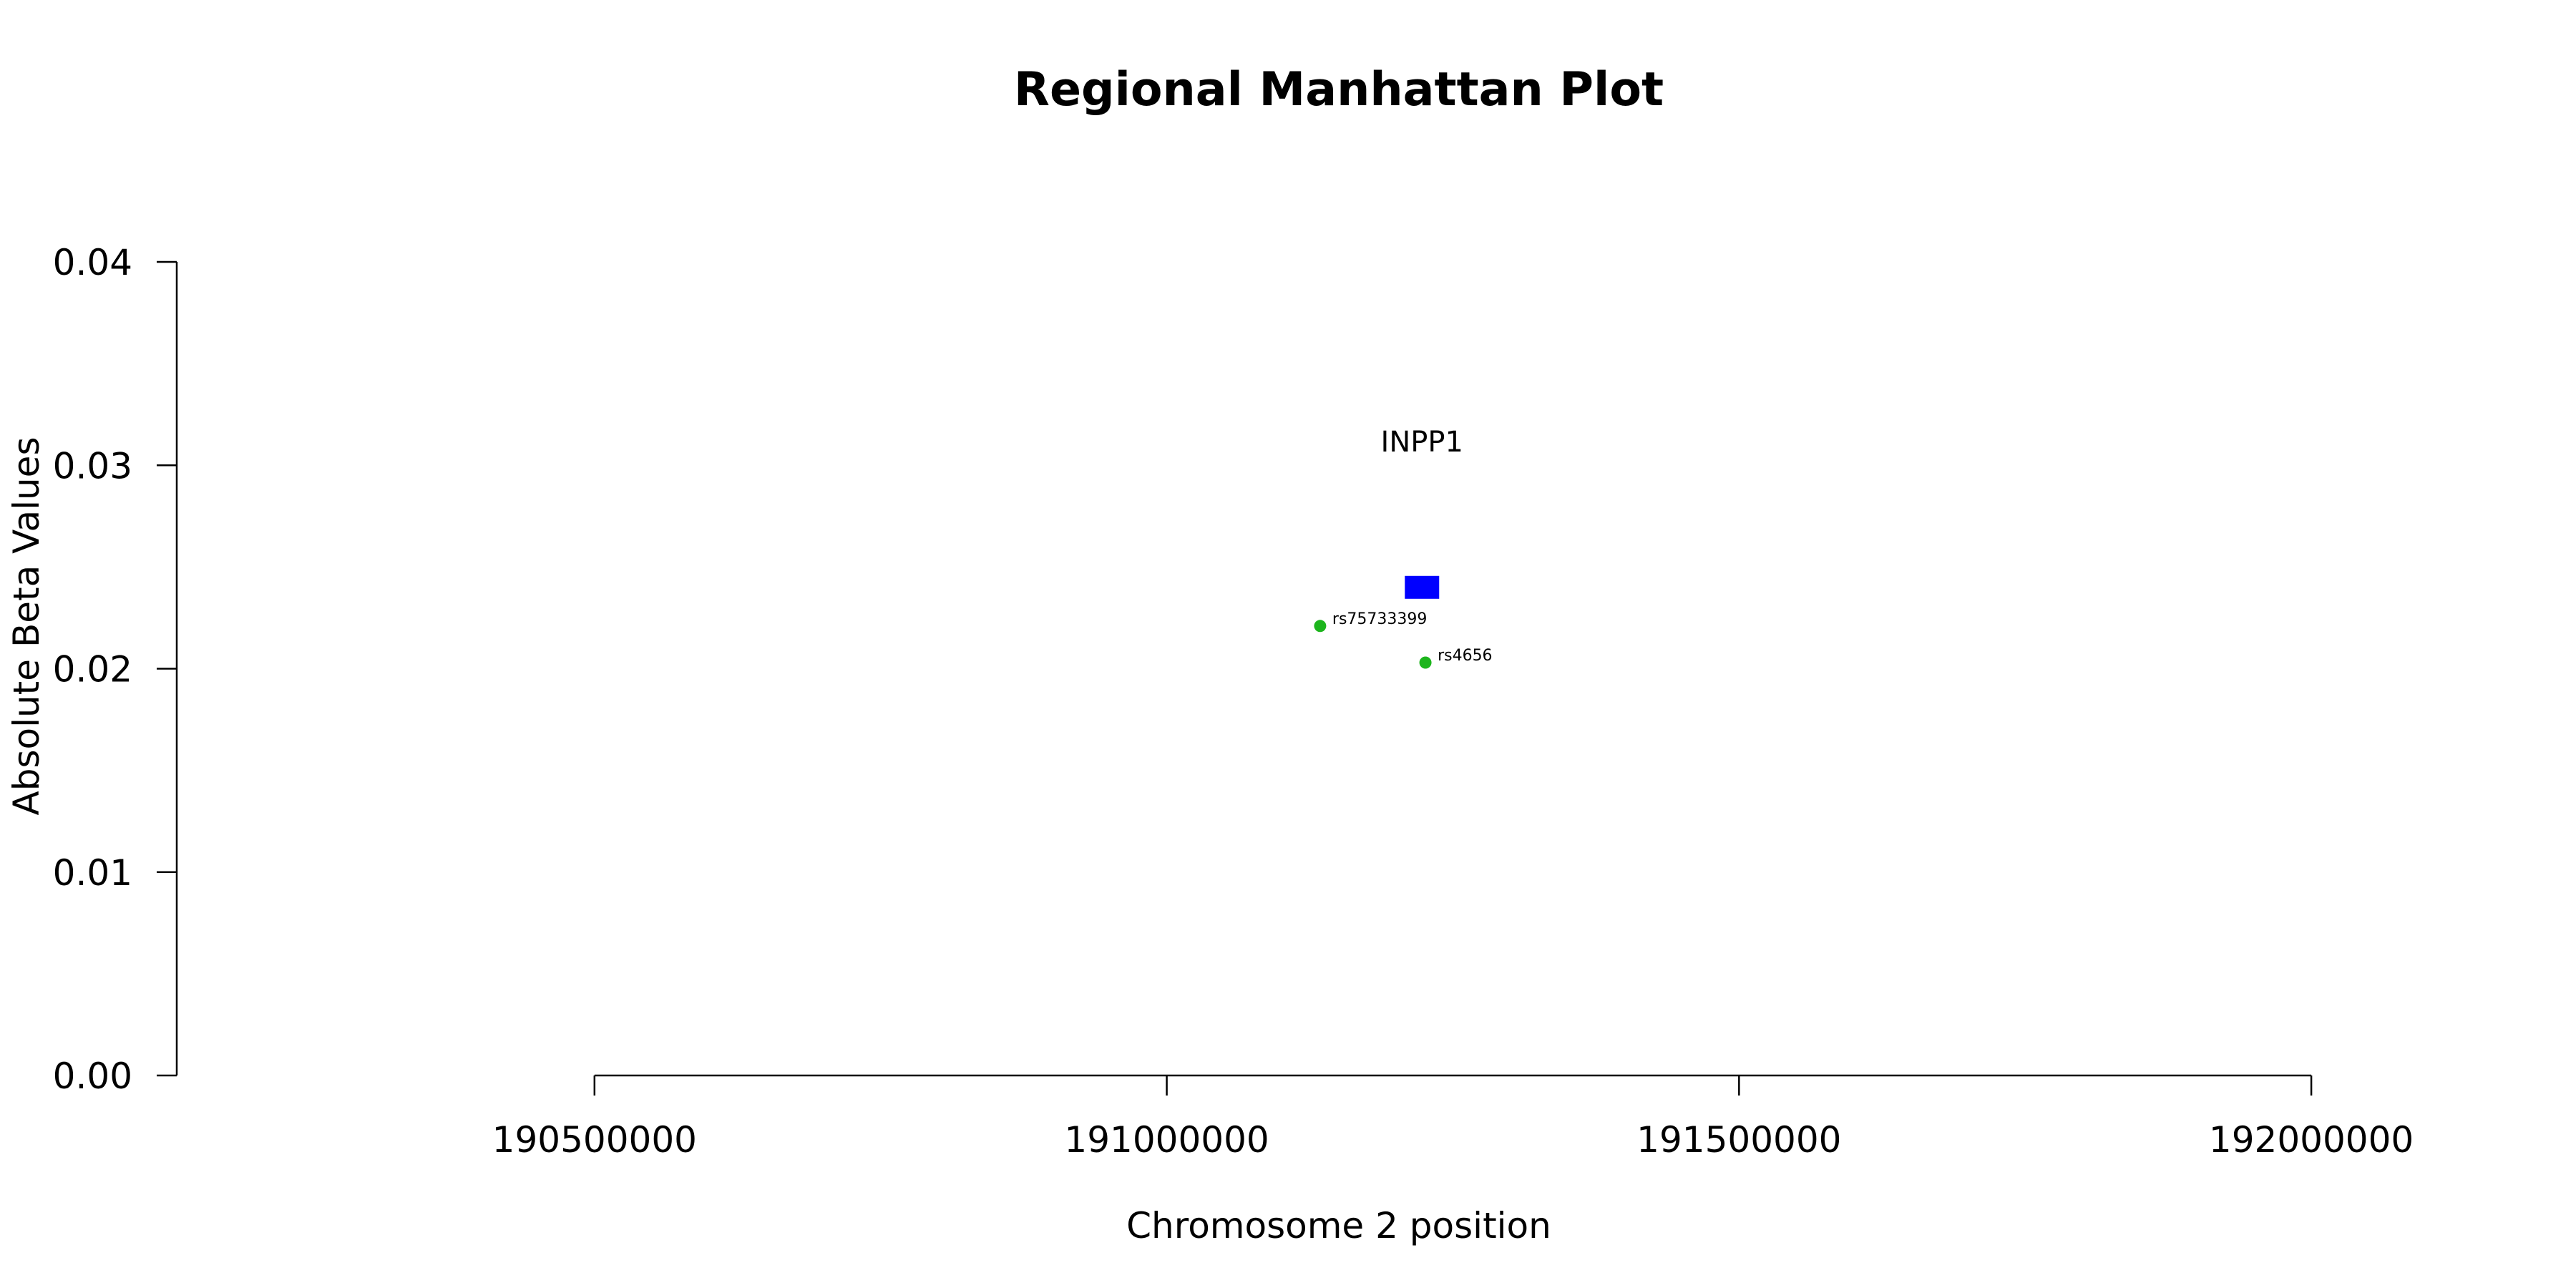 This screenshot has height=1288, width=2576. Describe the element at coordinates (1422, 587) in the screenshot. I see `gene-bar` at that location.